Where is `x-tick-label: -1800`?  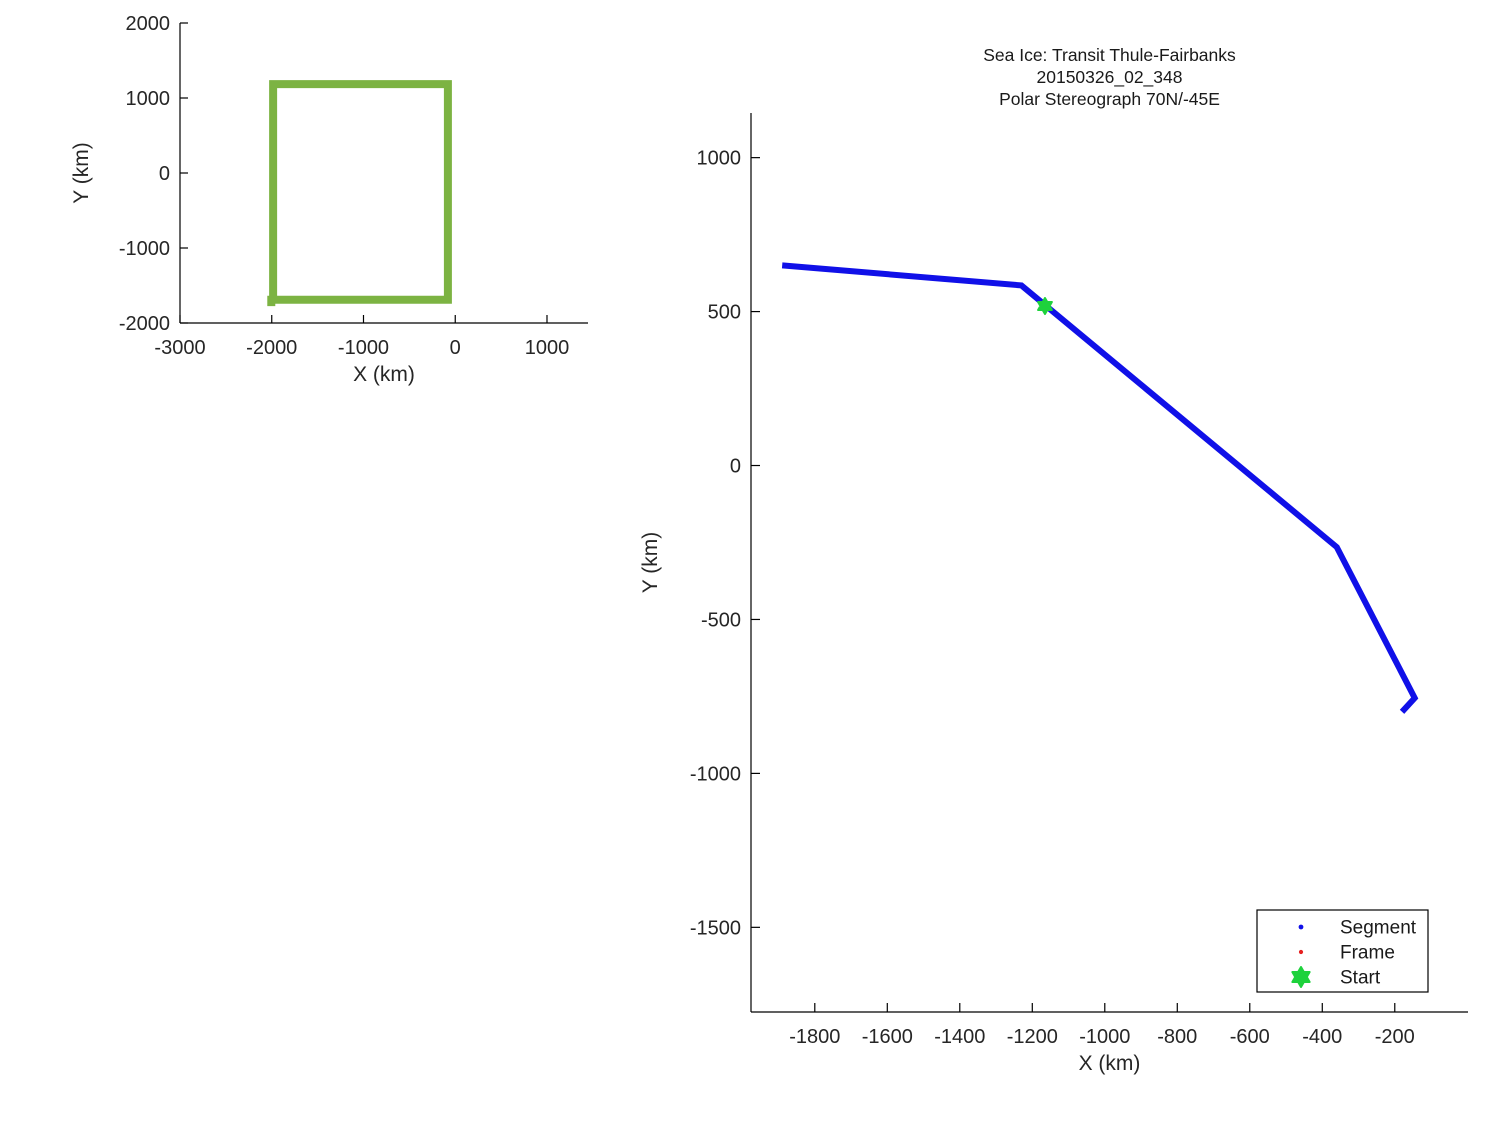
x-tick-label: -1800 is located at coordinates (814, 1037).